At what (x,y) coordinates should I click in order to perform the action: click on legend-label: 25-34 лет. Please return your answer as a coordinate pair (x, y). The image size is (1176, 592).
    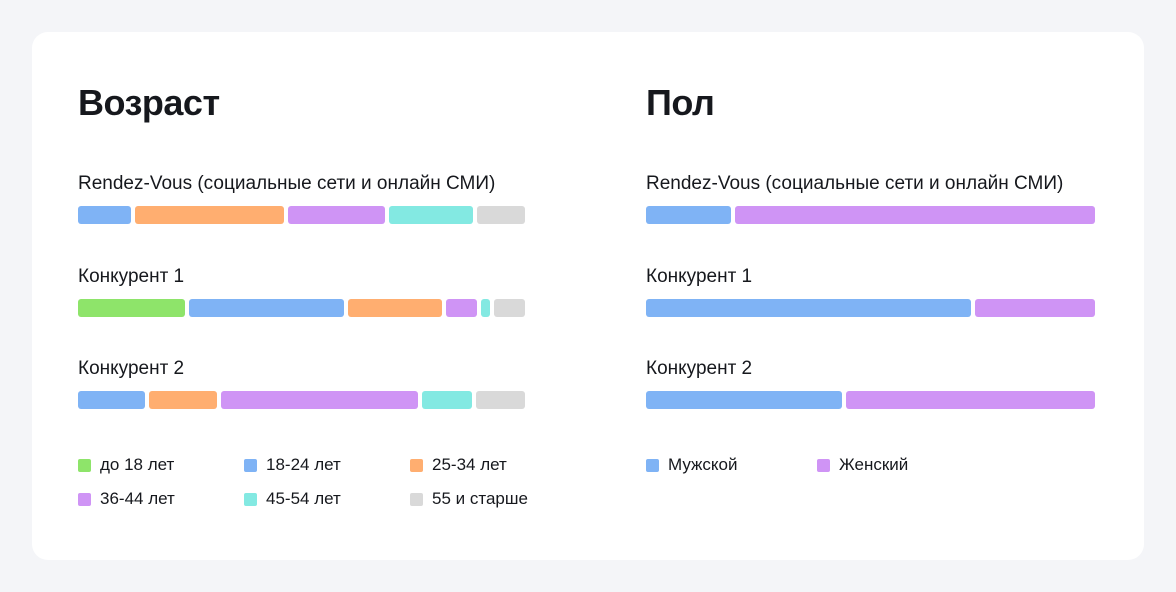
    Looking at the image, I should click on (469, 464).